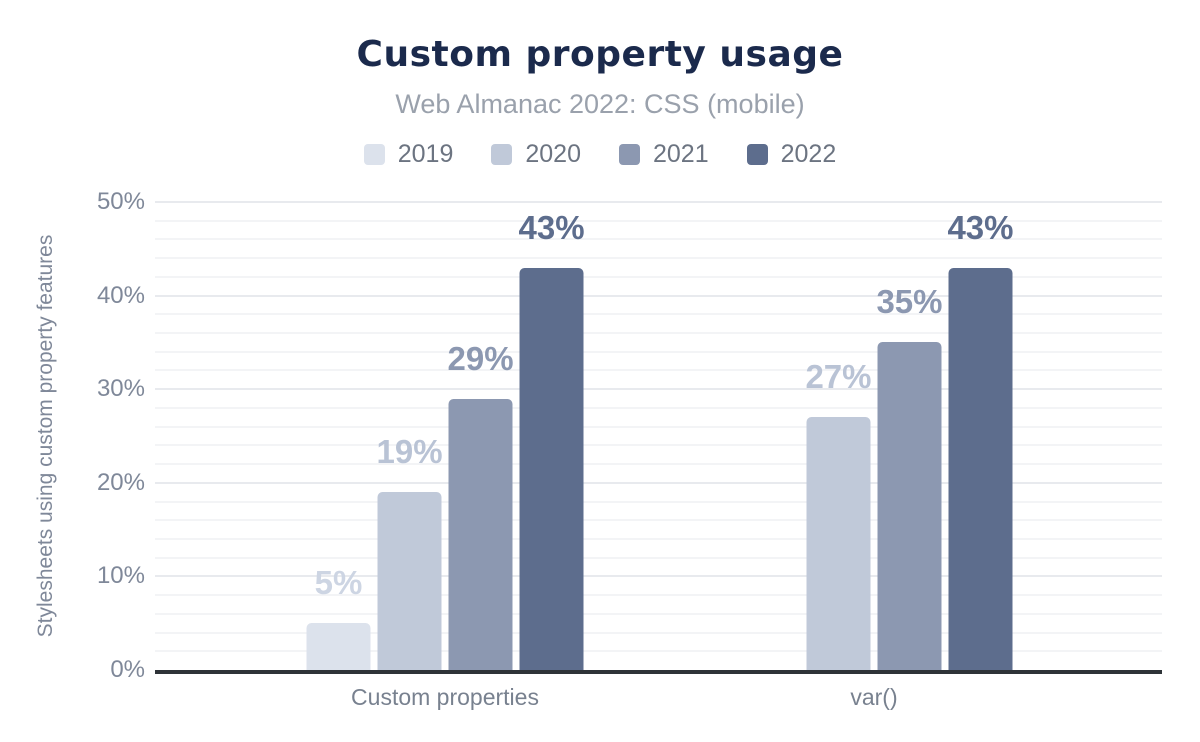 The image size is (1200, 742). I want to click on legend-item-2019: 2019, so click(408, 154).